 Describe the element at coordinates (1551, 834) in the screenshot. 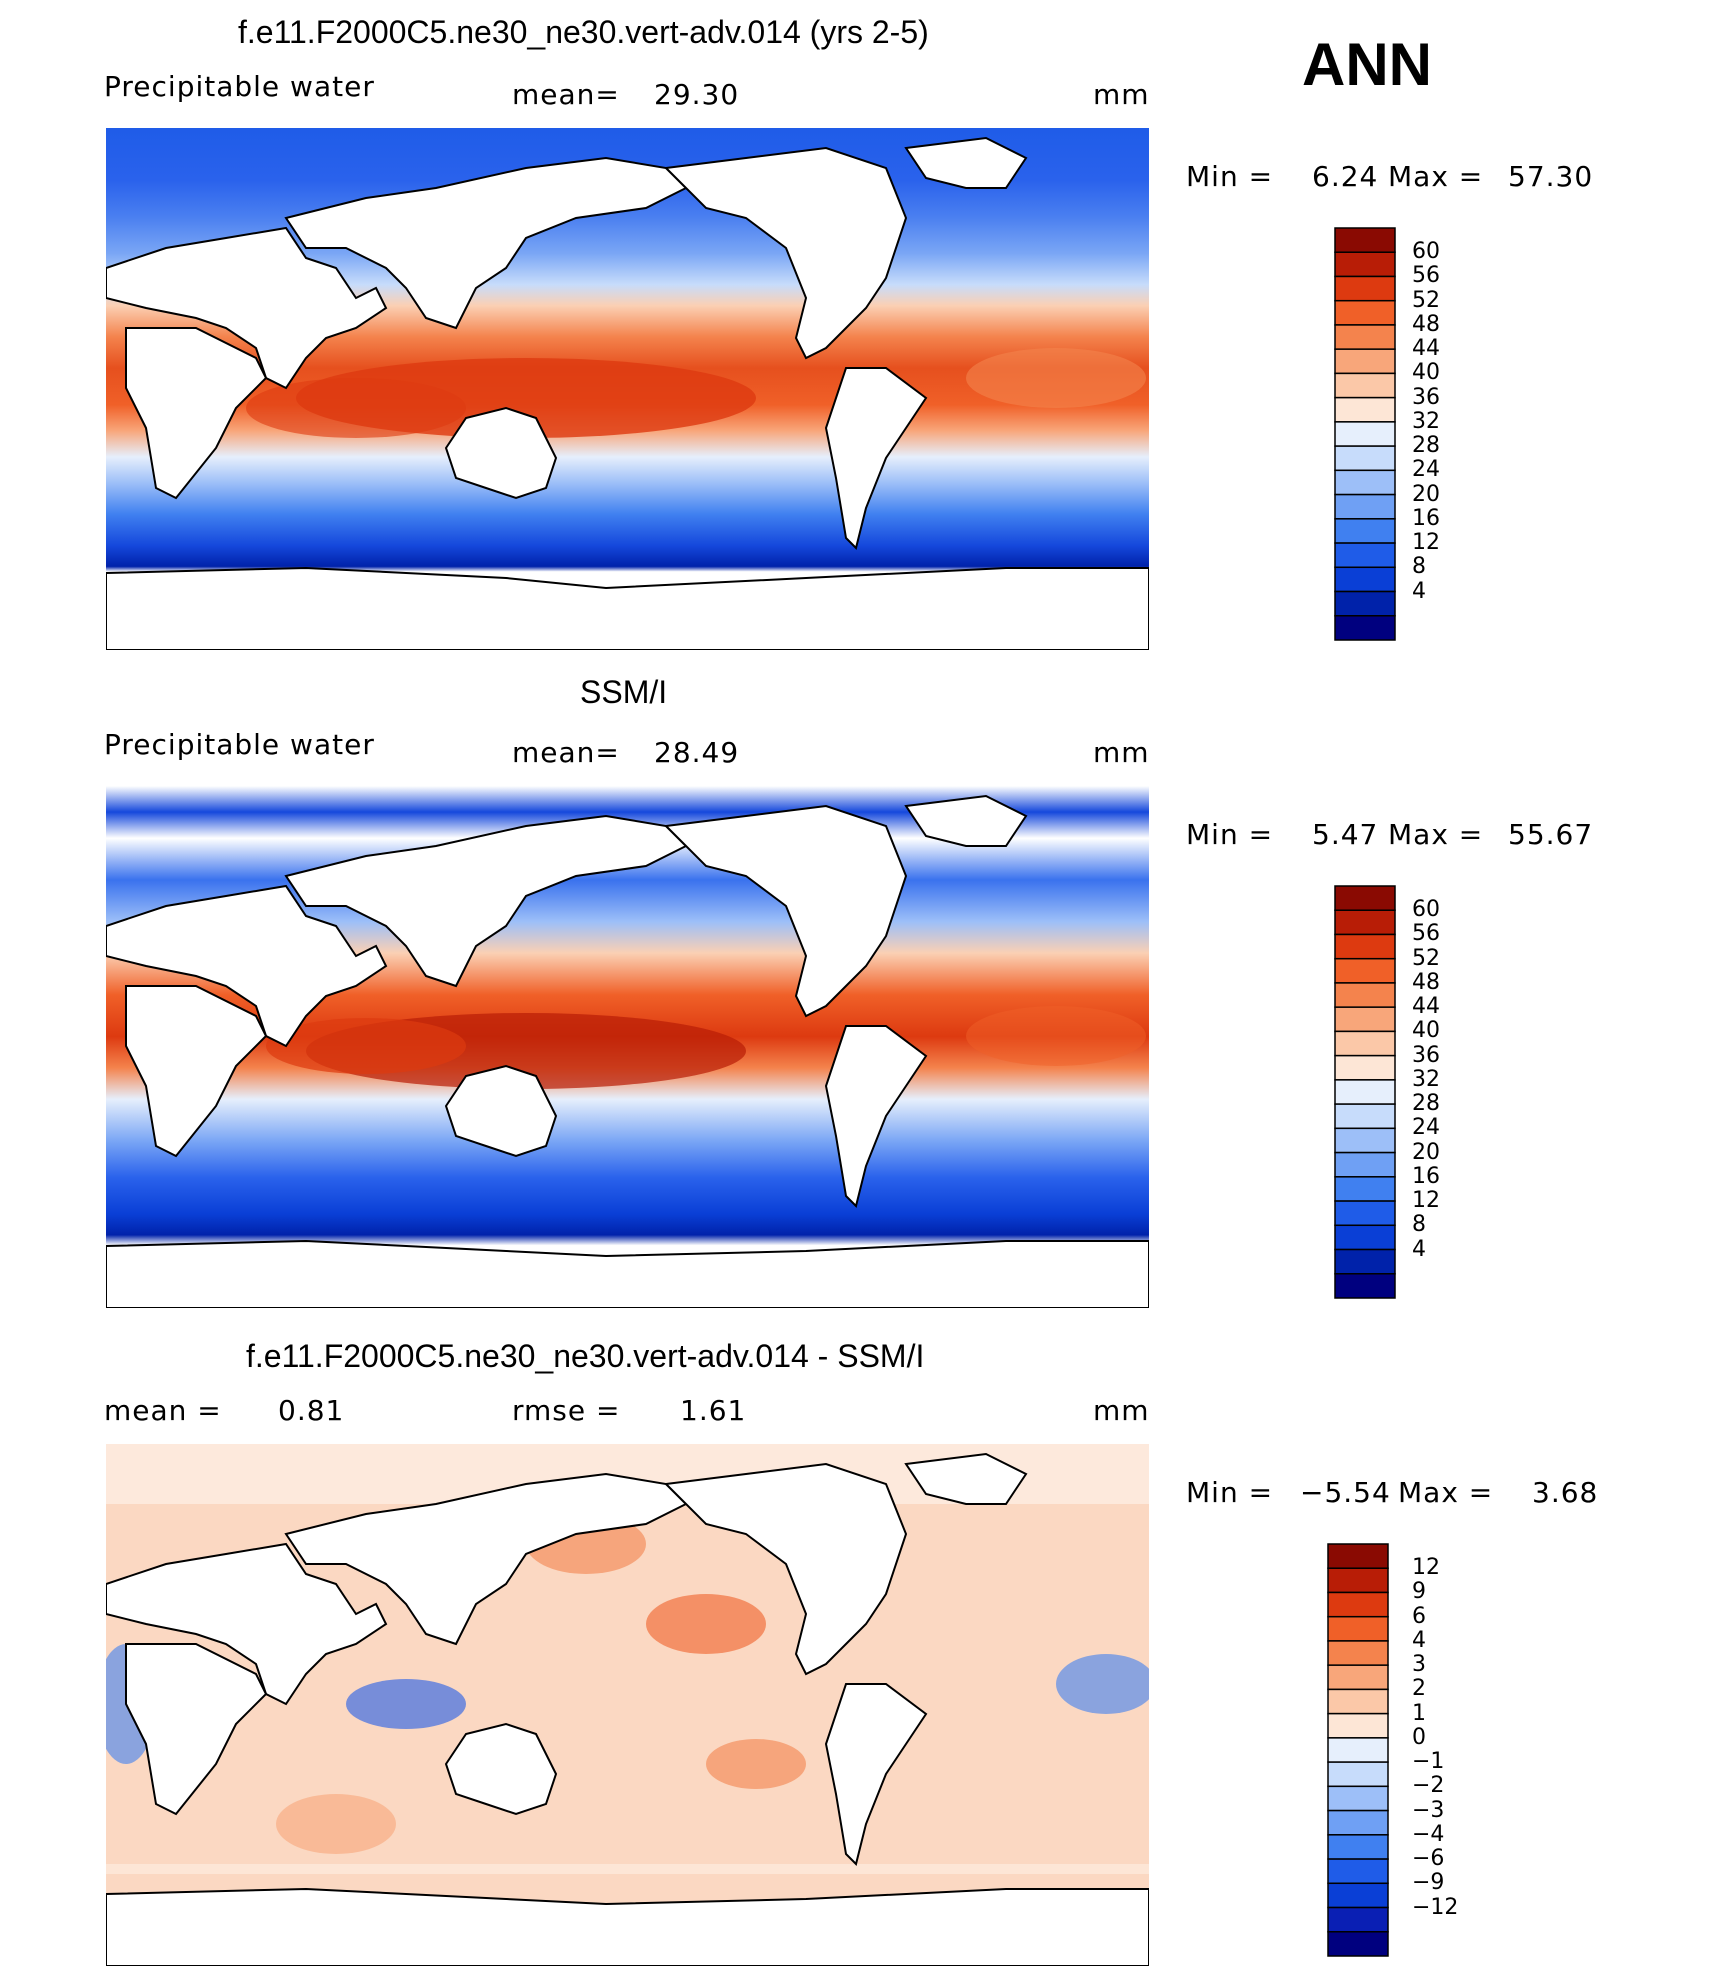

I see `panel-2-max-value: 55.67` at that location.